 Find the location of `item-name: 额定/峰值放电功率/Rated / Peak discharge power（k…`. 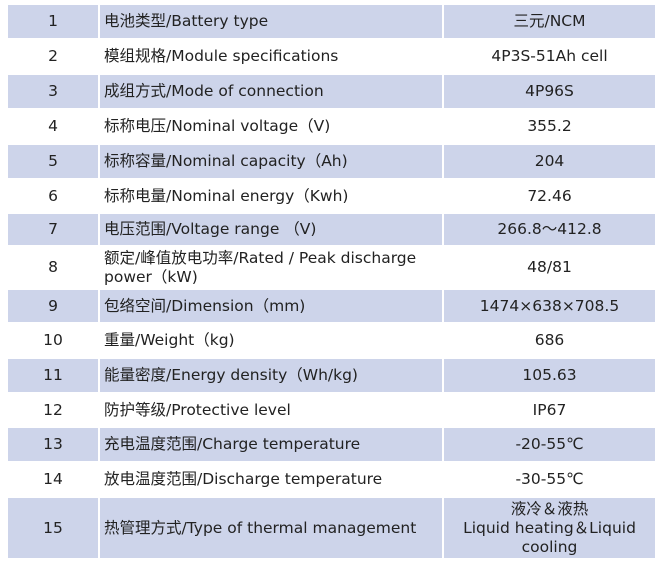

item-name: 额定/峰值放电功率/Rated / Peak discharge power（k… is located at coordinates (271, 267).